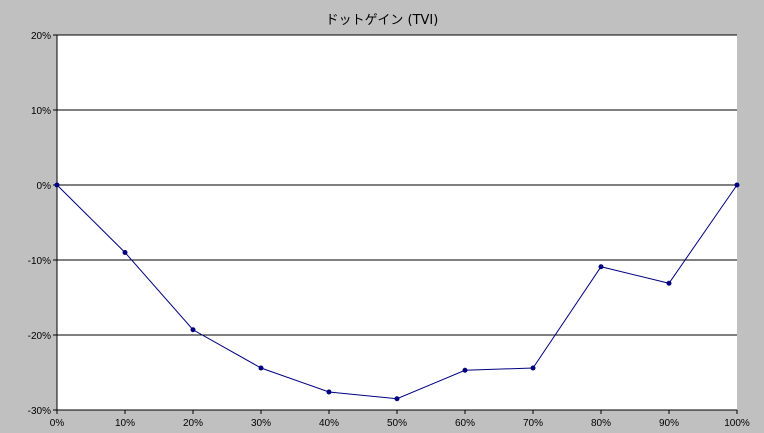 The width and height of the screenshot is (764, 433). What do you see at coordinates (329, 423) in the screenshot?
I see `x-tick-label: 40%` at bounding box center [329, 423].